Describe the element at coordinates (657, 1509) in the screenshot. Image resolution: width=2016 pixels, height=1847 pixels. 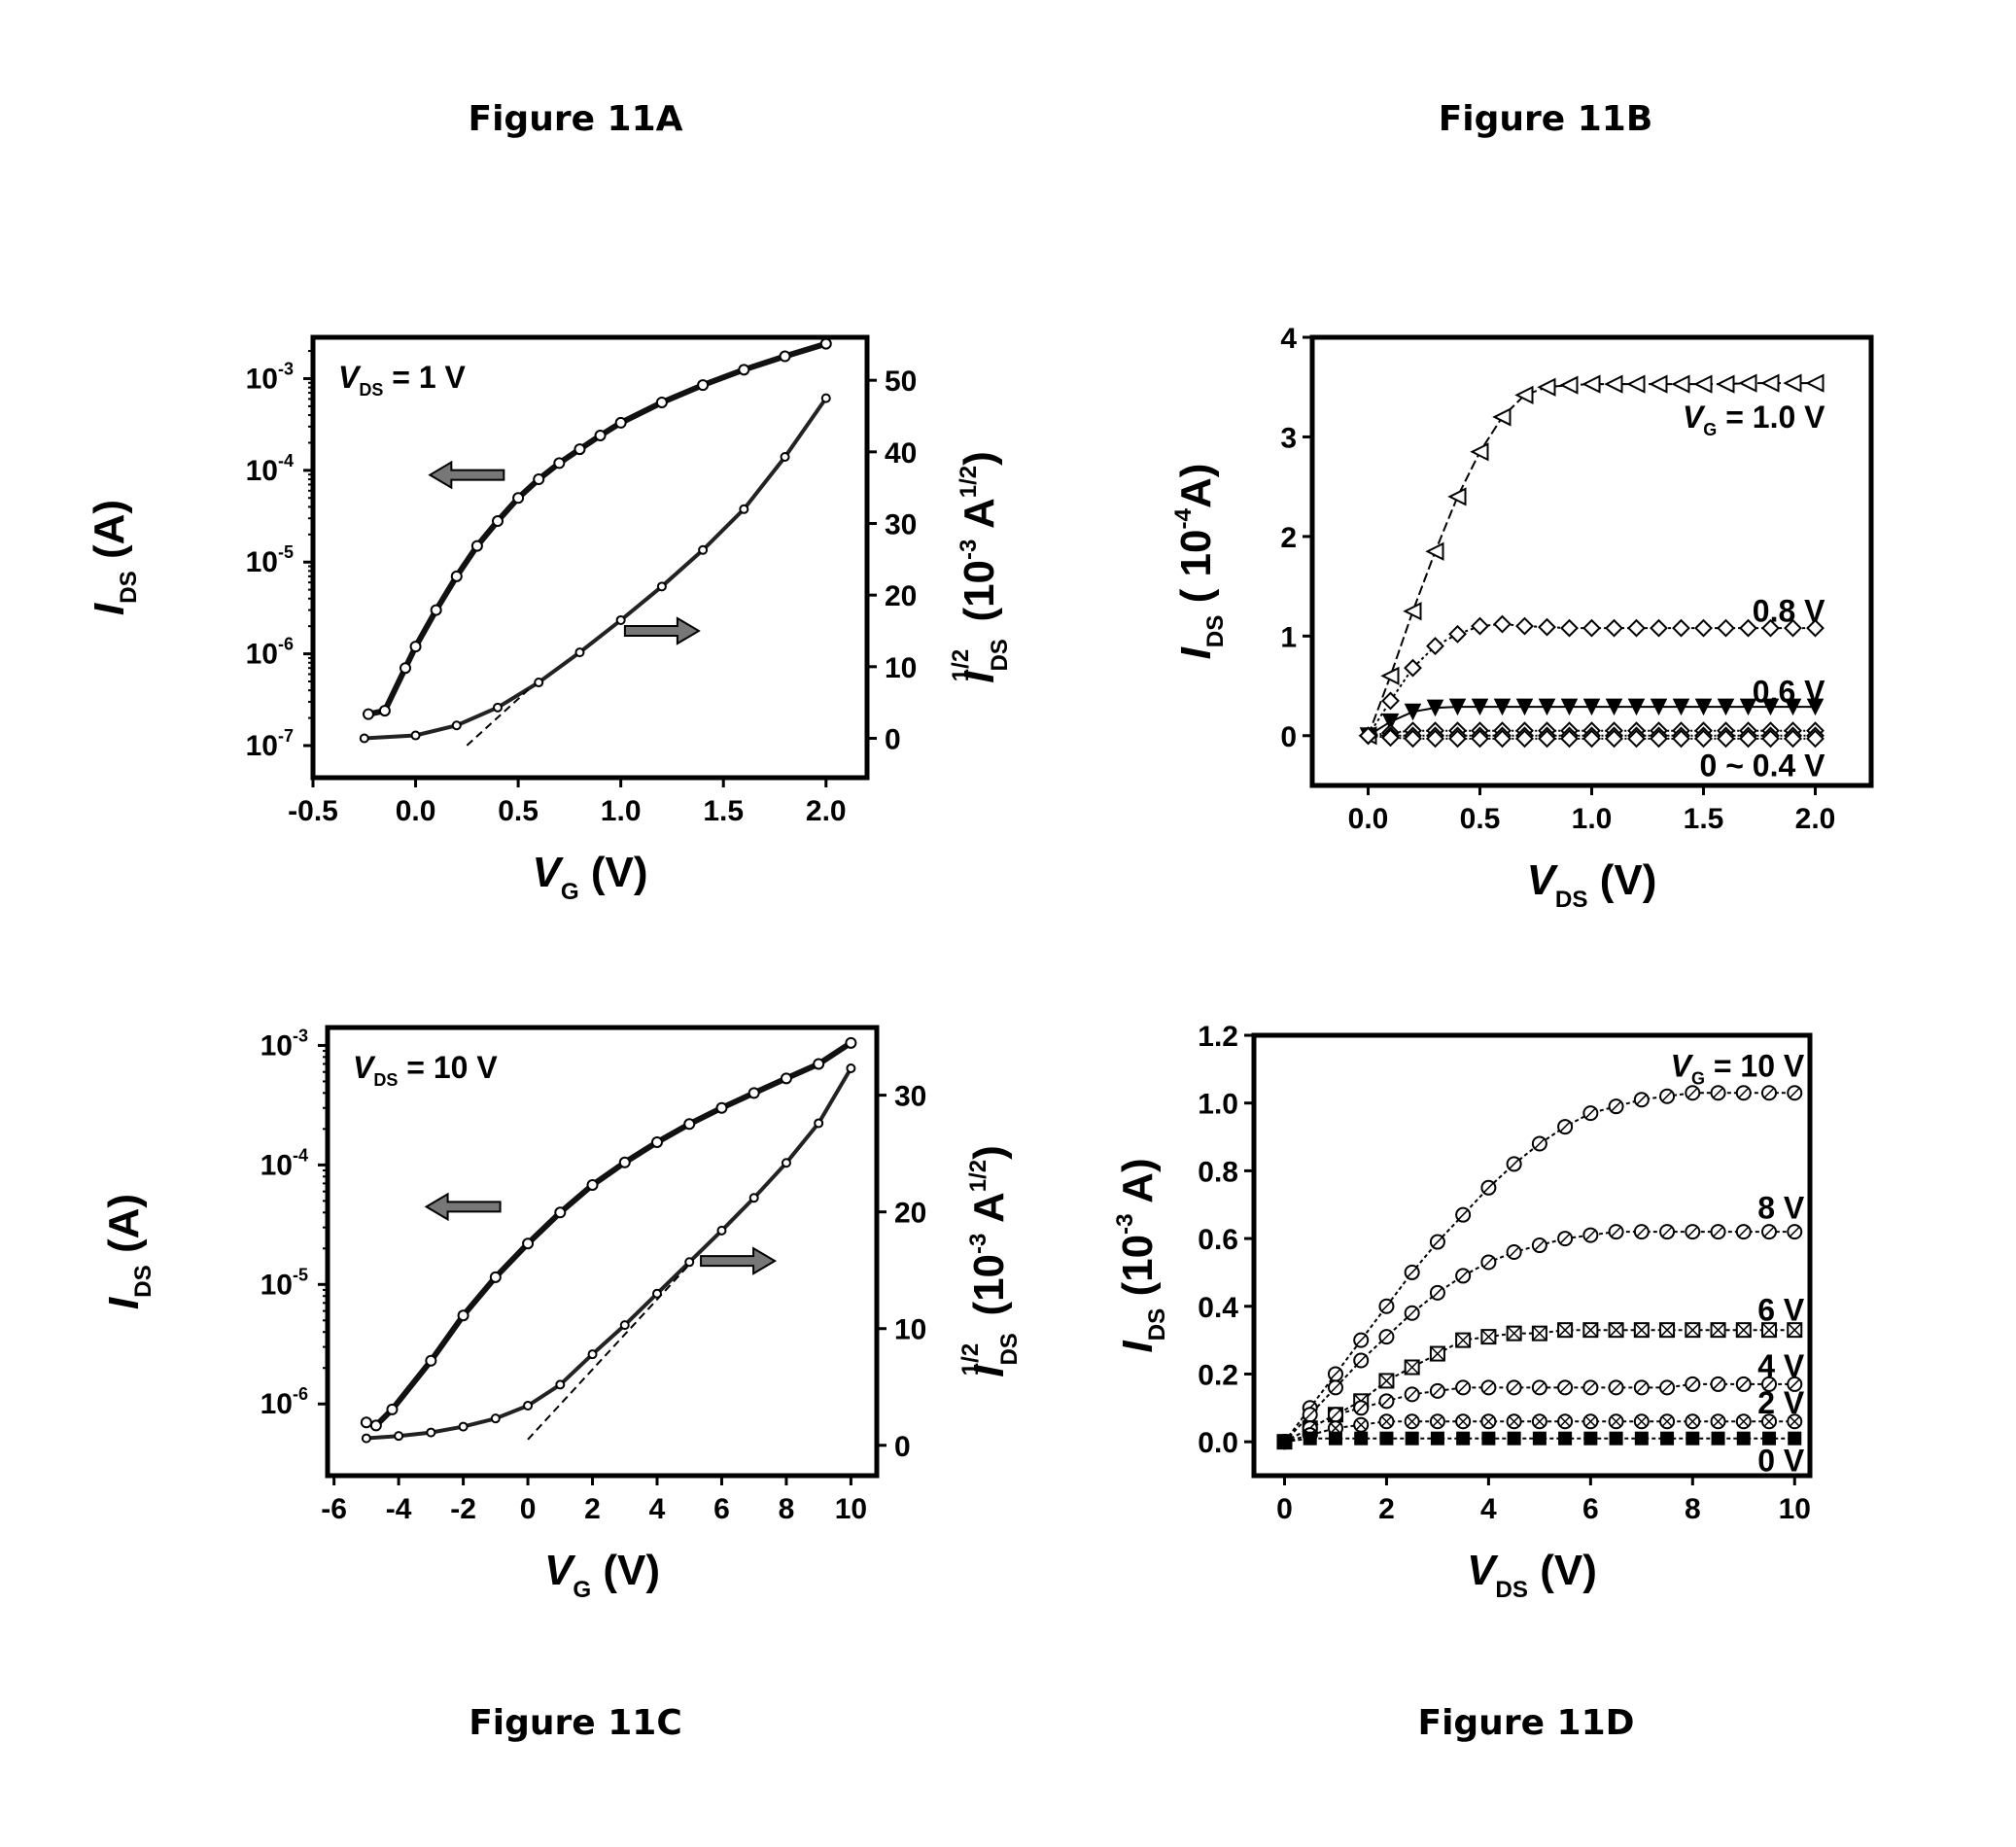
I see `x-tick-label-c: 4` at that location.